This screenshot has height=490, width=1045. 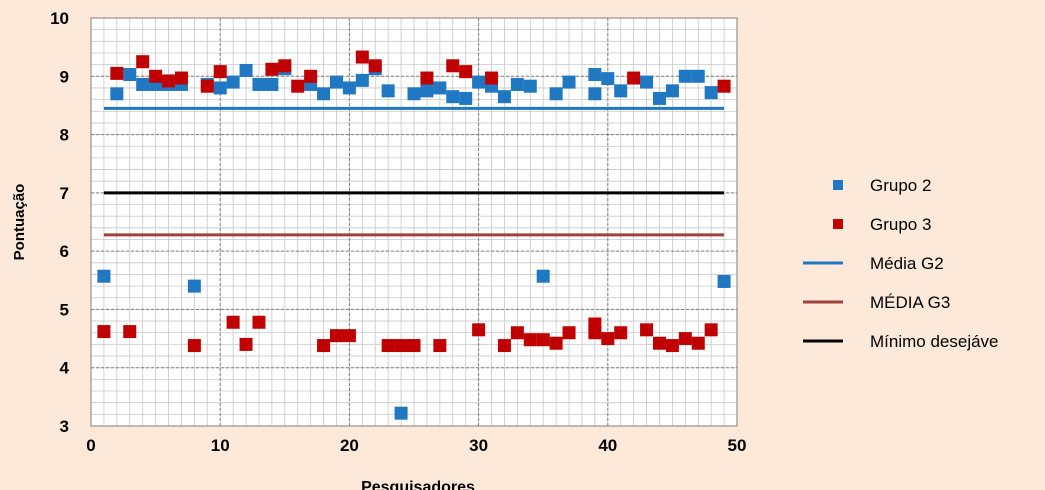 I want to click on legend-label: Grupo 3, so click(x=900, y=224).